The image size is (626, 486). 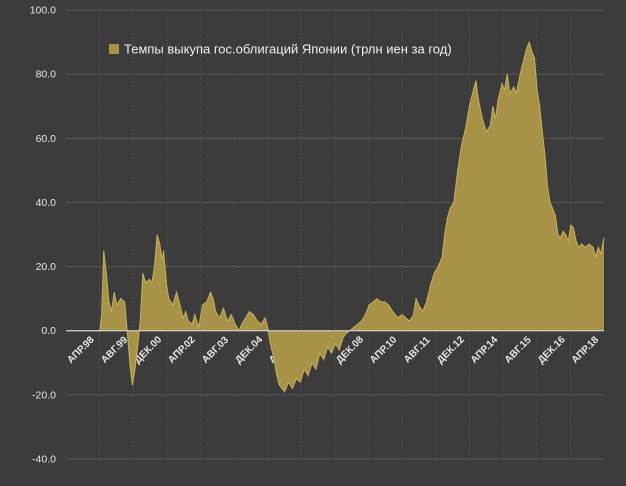 I want to click on y-tick-label: 20.0, so click(x=46, y=267).